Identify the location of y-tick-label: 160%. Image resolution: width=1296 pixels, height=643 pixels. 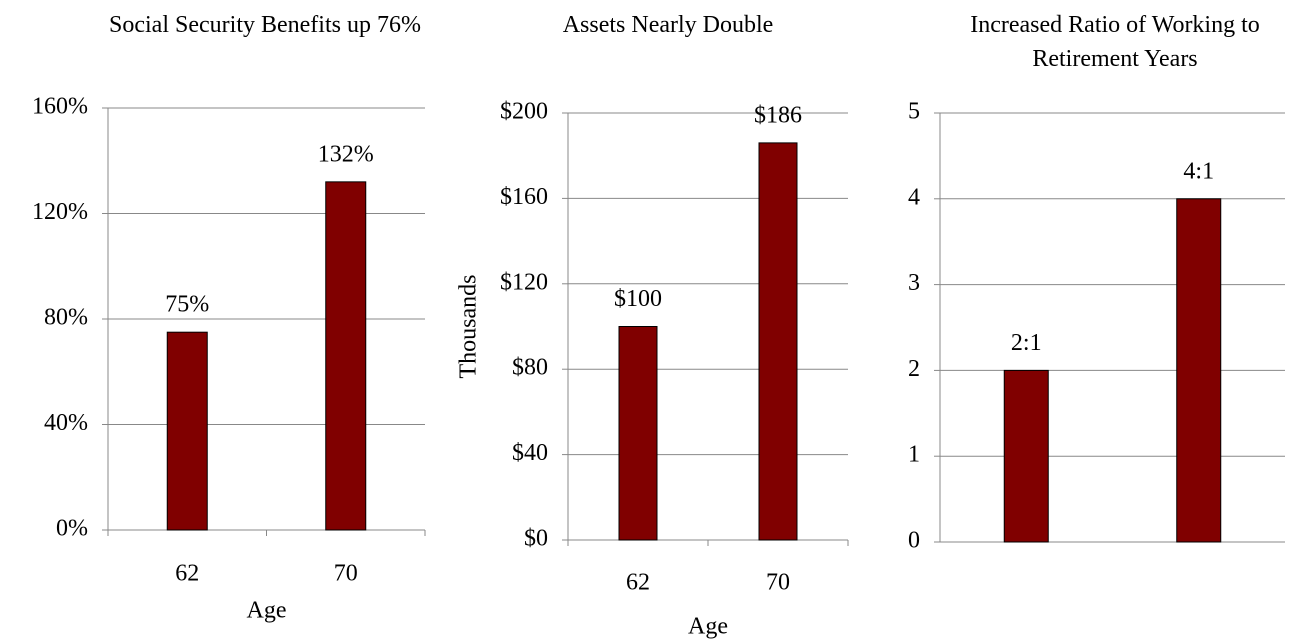
(60, 107).